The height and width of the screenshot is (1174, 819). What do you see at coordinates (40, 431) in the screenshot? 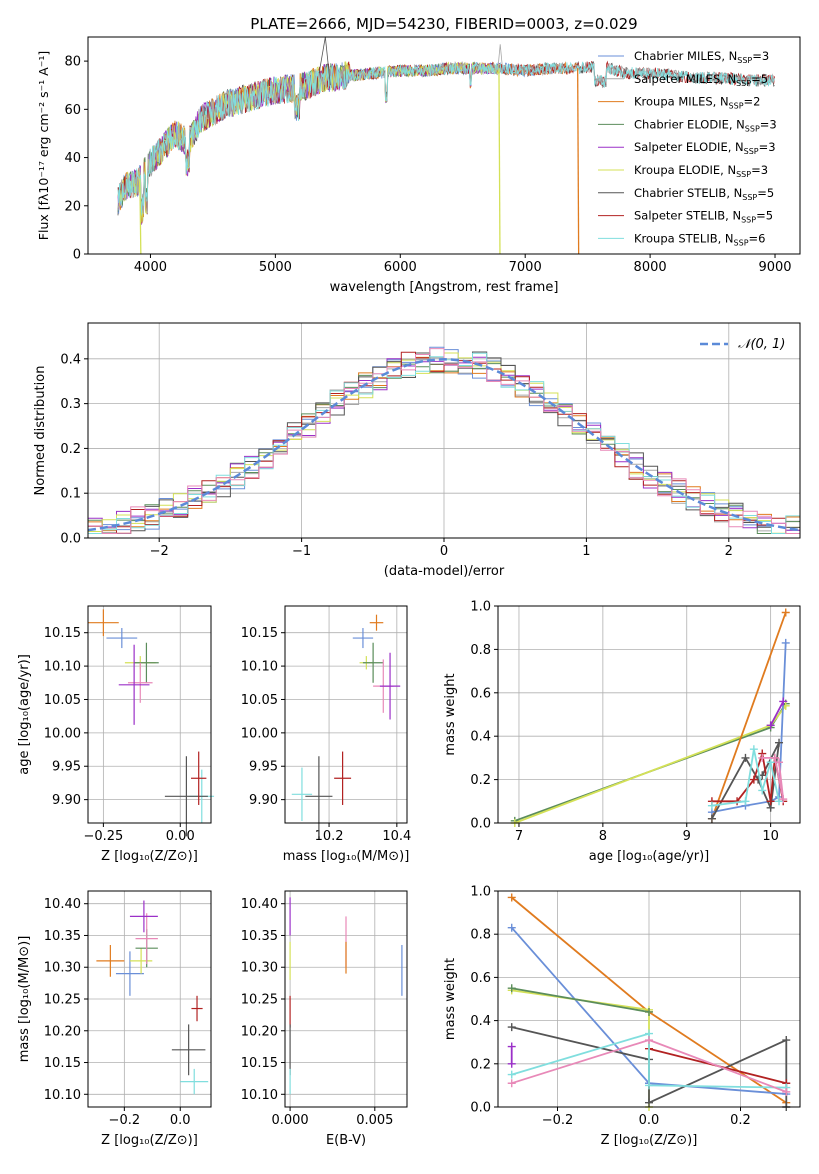
I see `y-axis-label: Normed distribution` at bounding box center [40, 431].